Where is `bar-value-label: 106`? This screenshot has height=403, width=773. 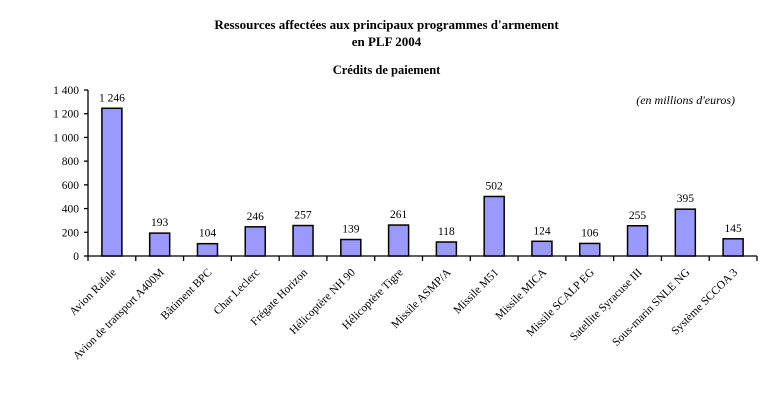 bar-value-label: 106 is located at coordinates (590, 233).